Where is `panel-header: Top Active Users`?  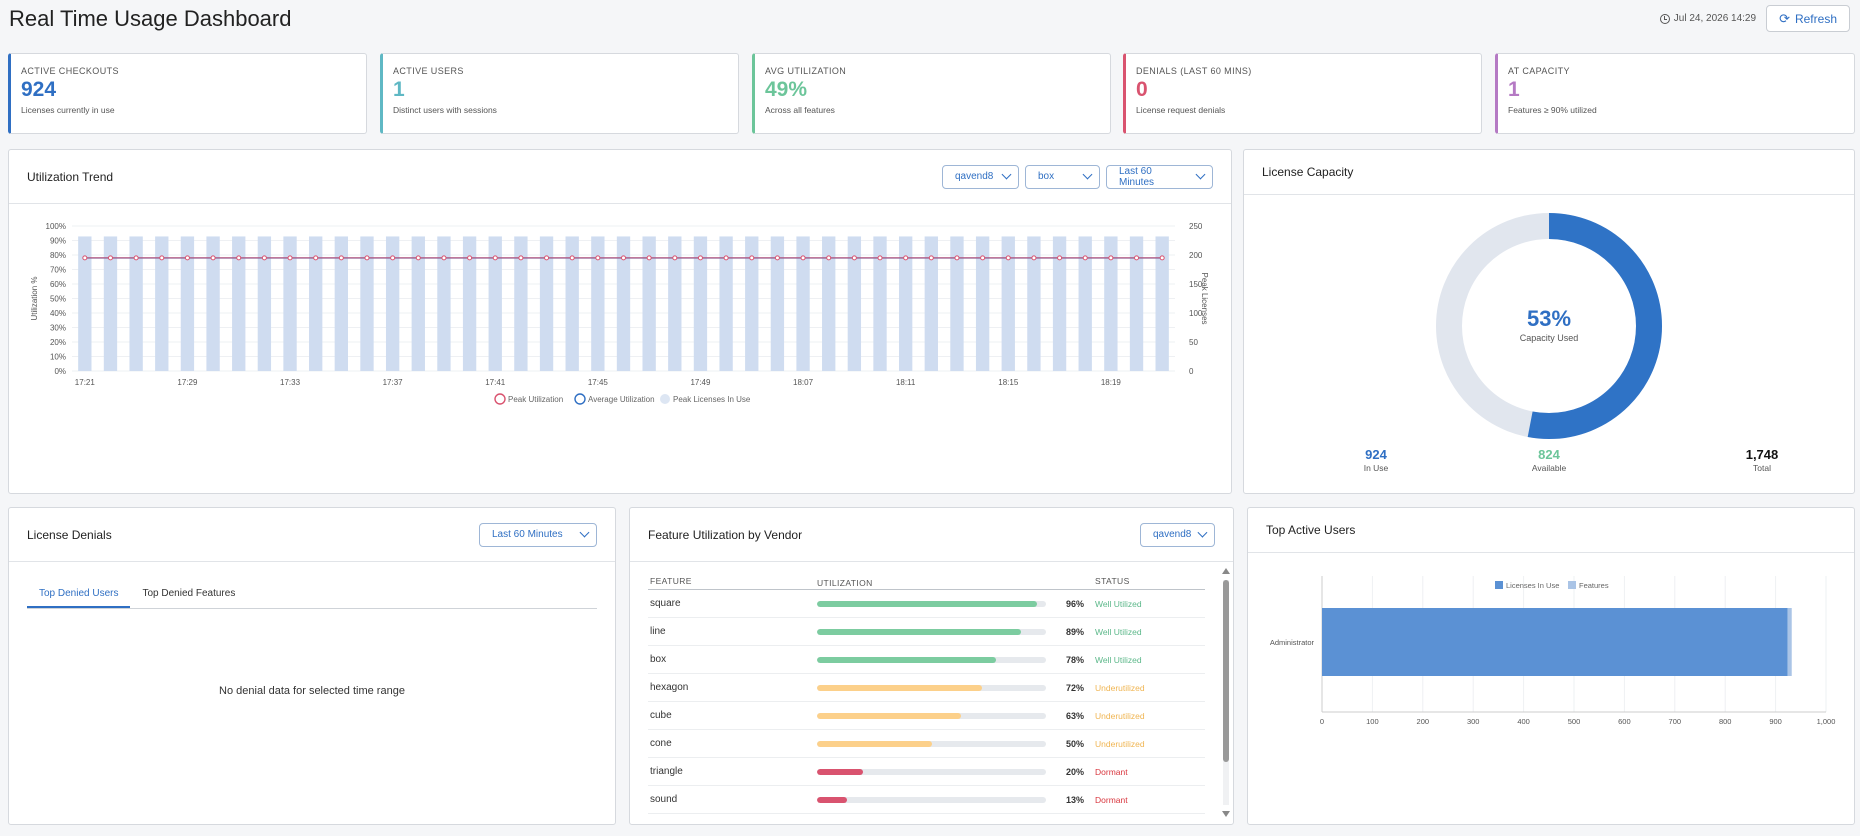
panel-header: Top Active Users is located at coordinates (1551, 530).